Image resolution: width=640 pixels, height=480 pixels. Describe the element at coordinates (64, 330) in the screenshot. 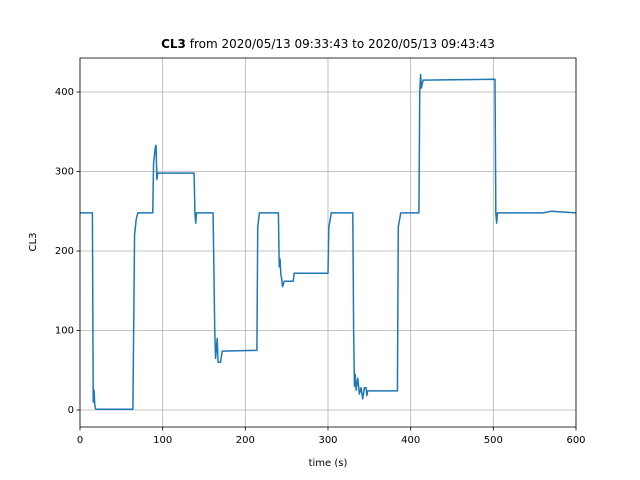

I see `y-tick-label: 100` at that location.